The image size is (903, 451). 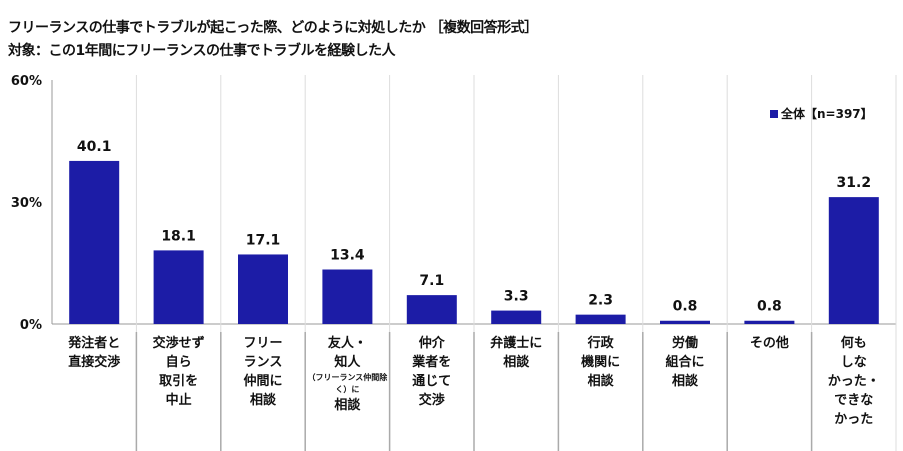 I want to click on x-tick-label: フリーランス仲間に相談, so click(x=263, y=372).